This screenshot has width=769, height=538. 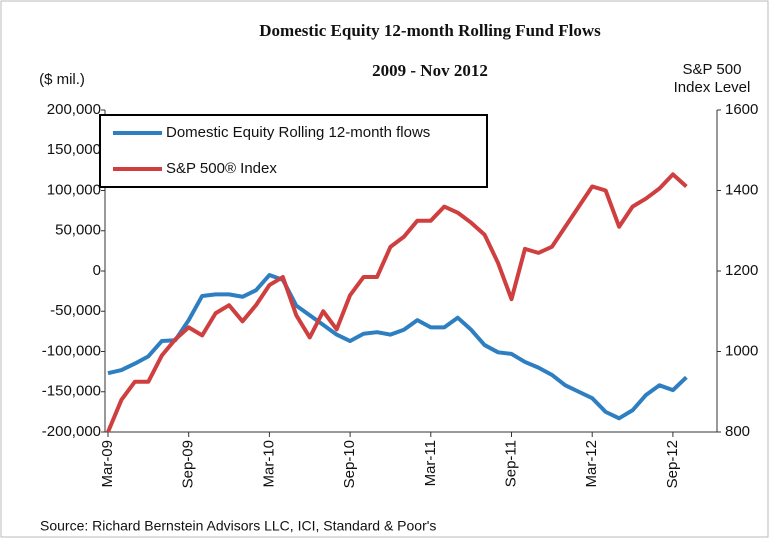 I want to click on legend-label: Domestic Equity Rolling 12-month flows, so click(x=298, y=132).